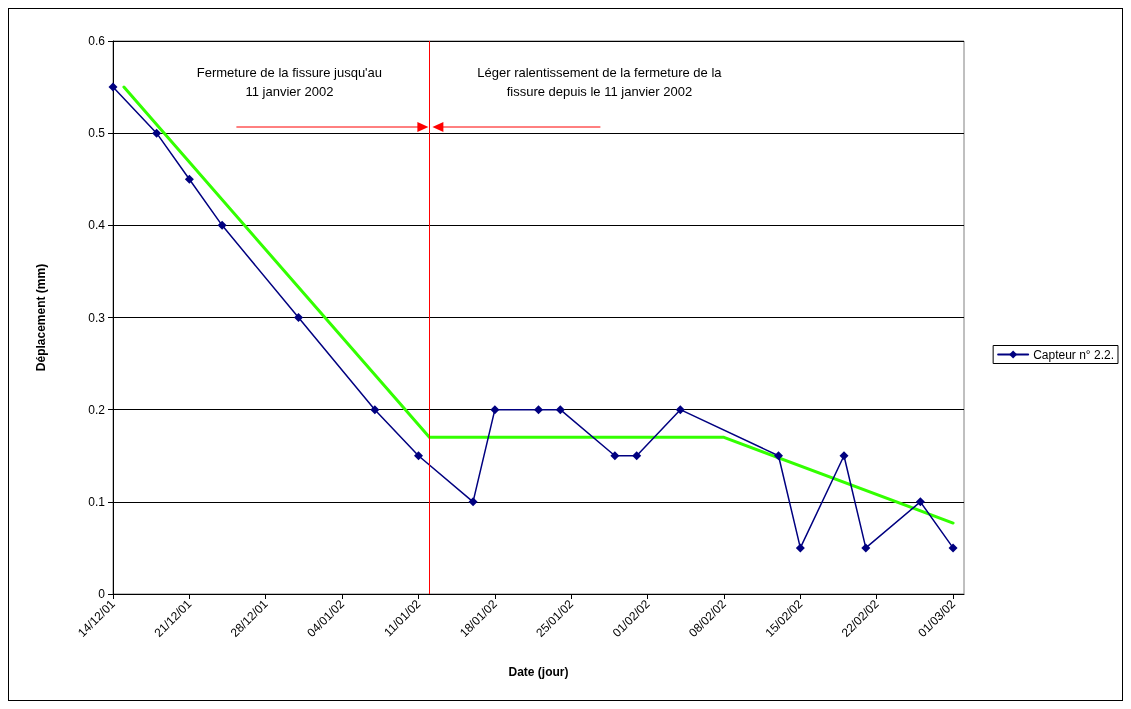 Image resolution: width=1131 pixels, height=709 pixels. What do you see at coordinates (97, 317) in the screenshot?
I see `y-tick-label: 0.3` at bounding box center [97, 317].